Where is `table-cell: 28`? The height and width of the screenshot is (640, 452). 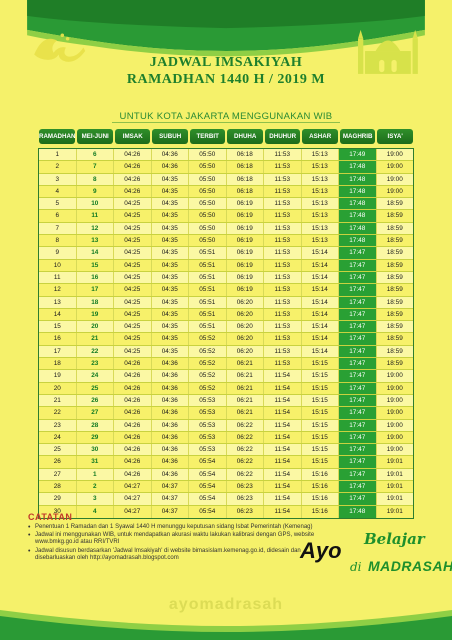 table-cell: 28 is located at coordinates (95, 425).